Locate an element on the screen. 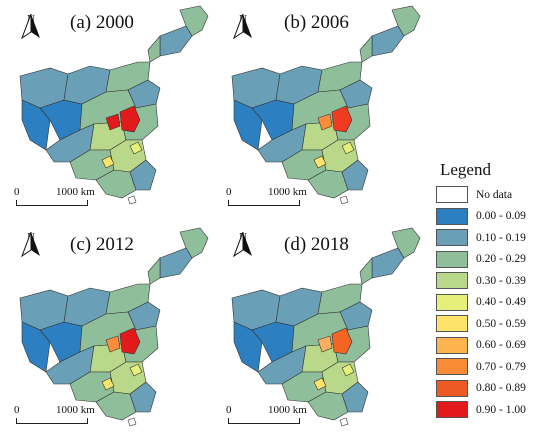 The height and width of the screenshot is (443, 550). legend-label: 0.80 - 0.89 is located at coordinates (501, 388).